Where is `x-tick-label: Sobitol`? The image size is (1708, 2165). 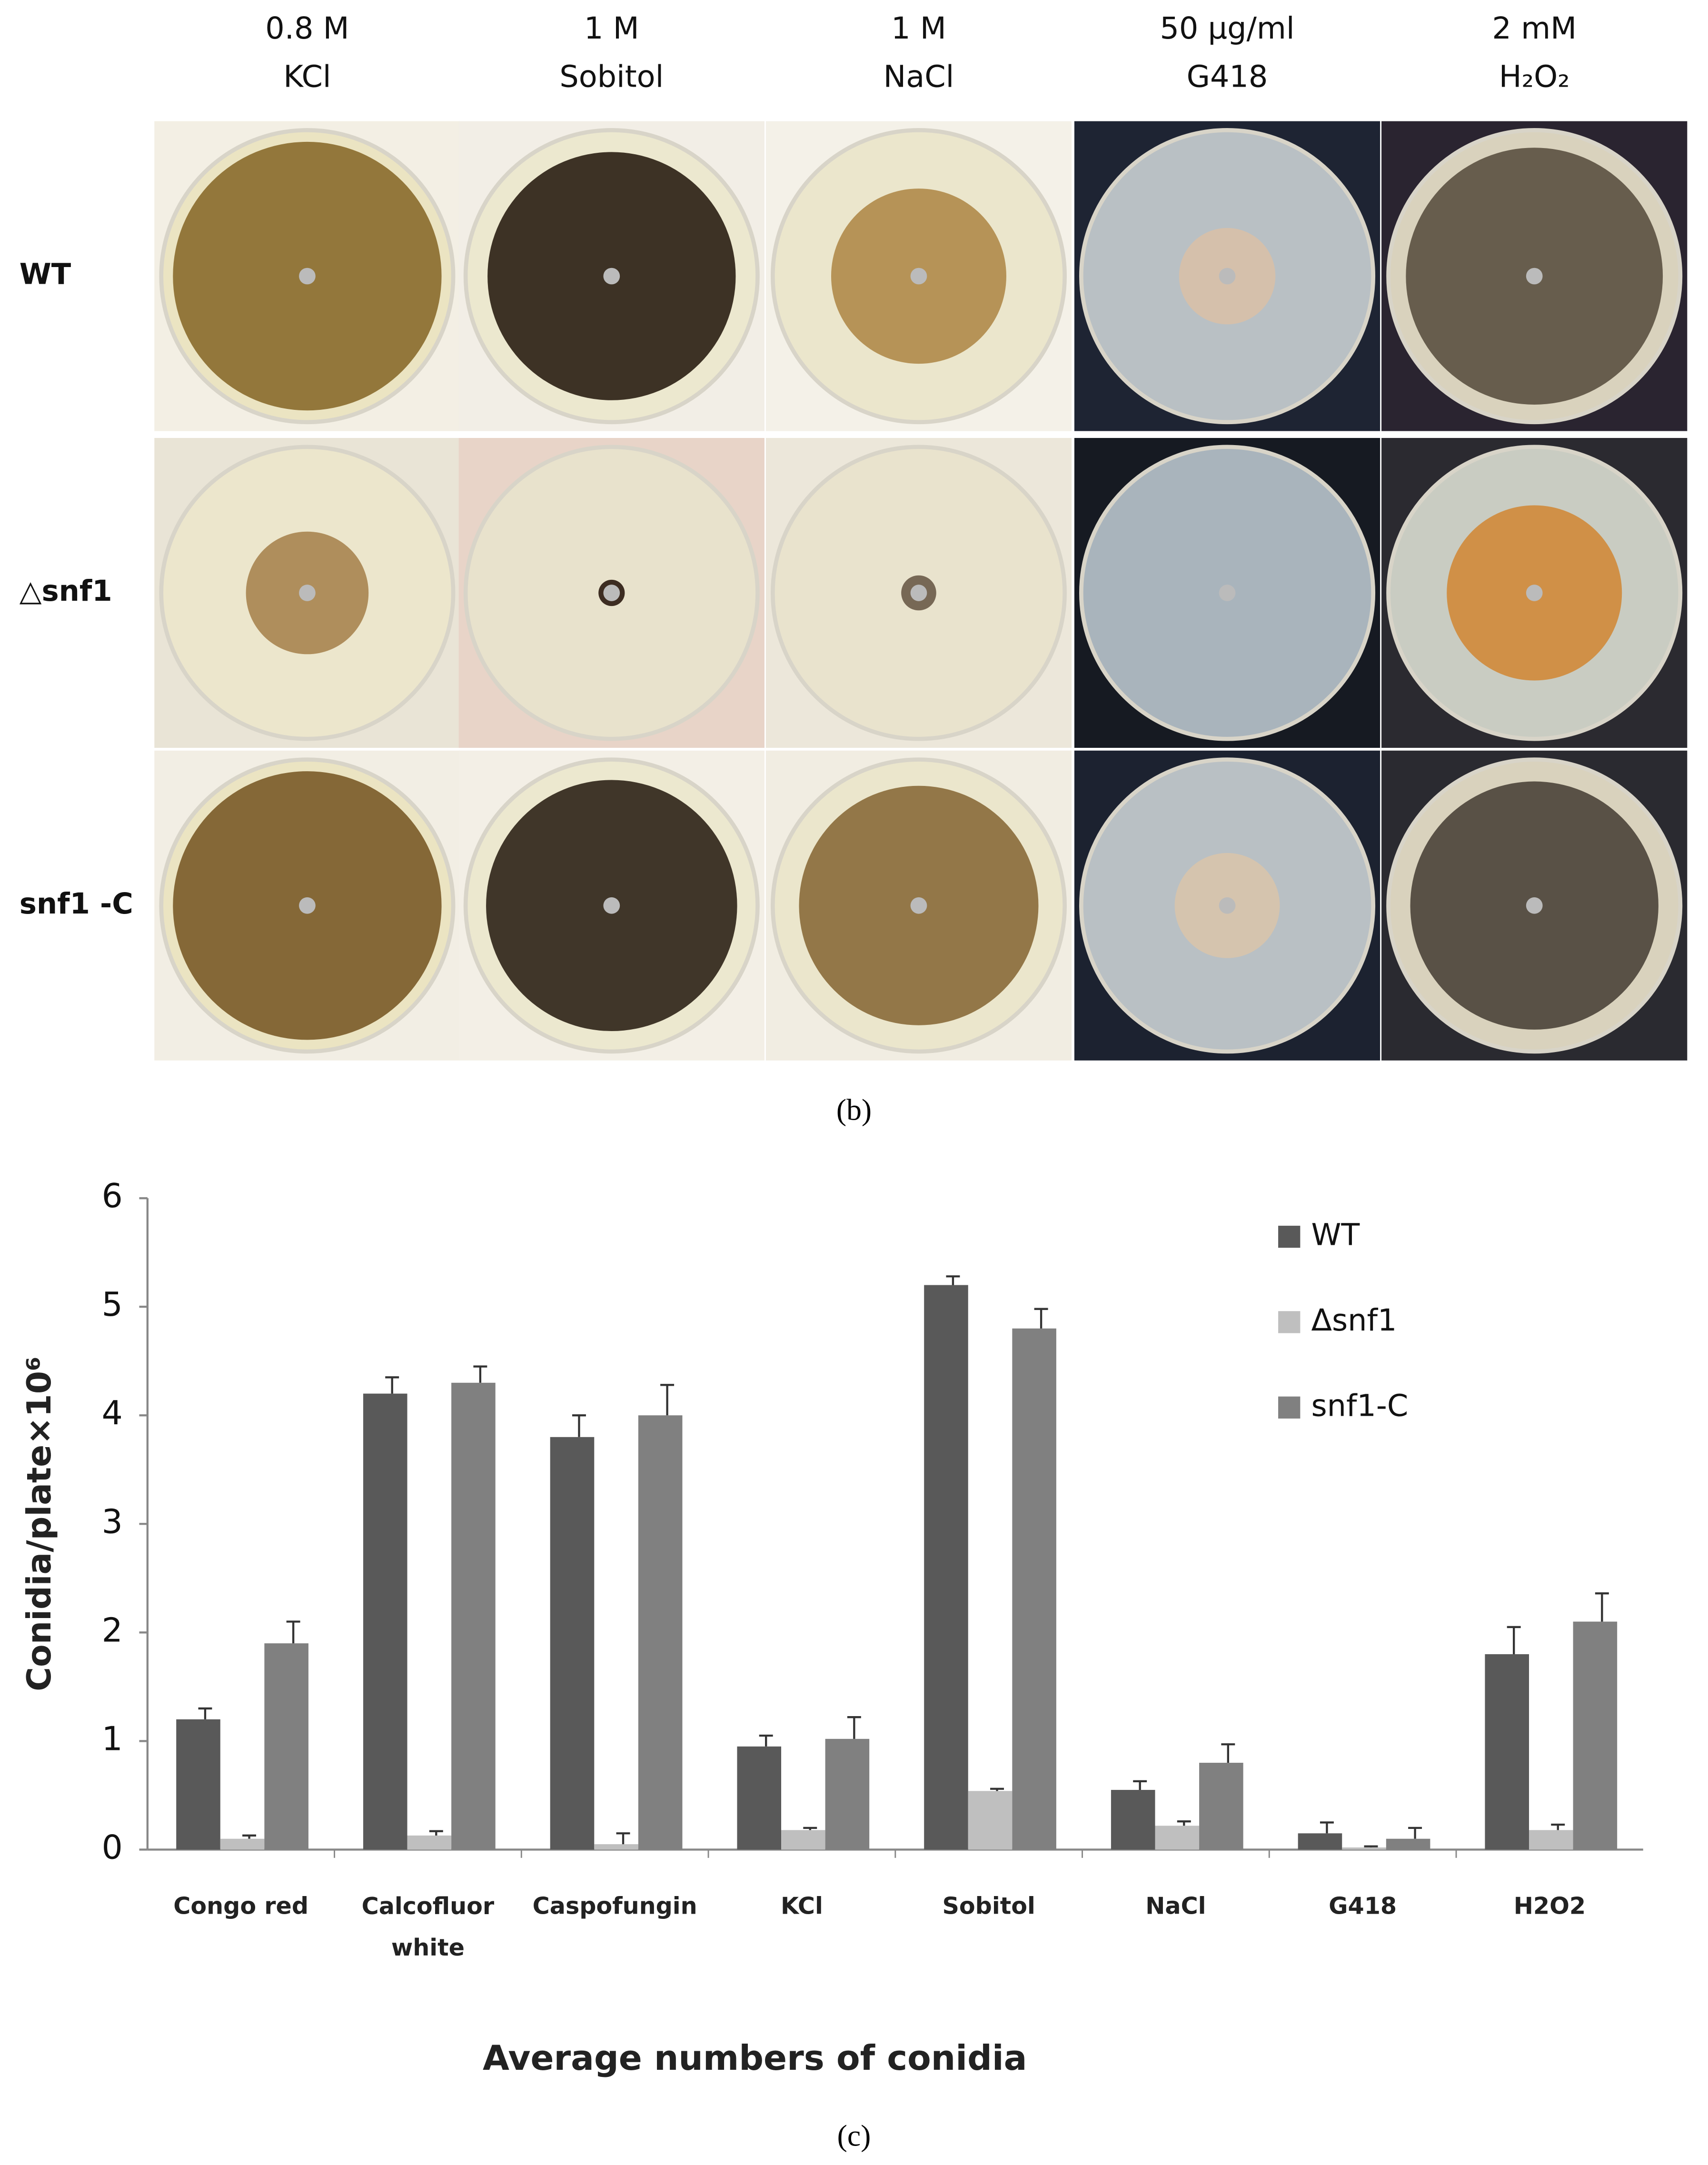
x-tick-label: Sobitol is located at coordinates (988, 1906).